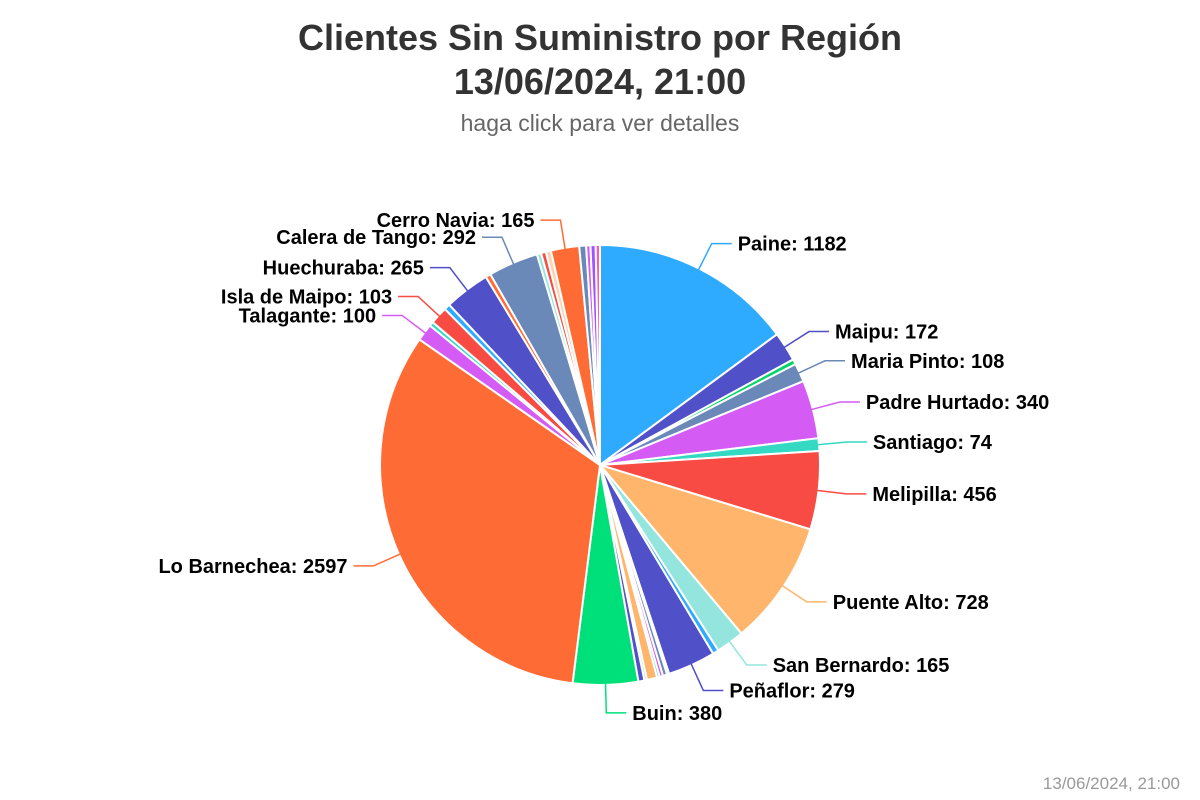  Describe the element at coordinates (376, 238) in the screenshot. I see `data-label: Calera de Tango: 292` at that location.